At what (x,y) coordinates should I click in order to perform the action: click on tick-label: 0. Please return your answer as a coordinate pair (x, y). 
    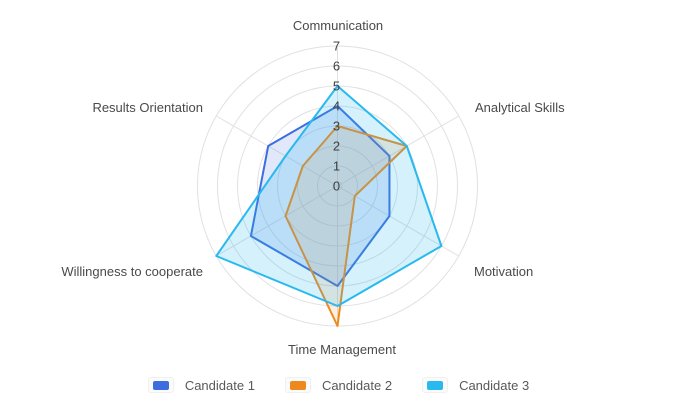
    Looking at the image, I should click on (336, 186).